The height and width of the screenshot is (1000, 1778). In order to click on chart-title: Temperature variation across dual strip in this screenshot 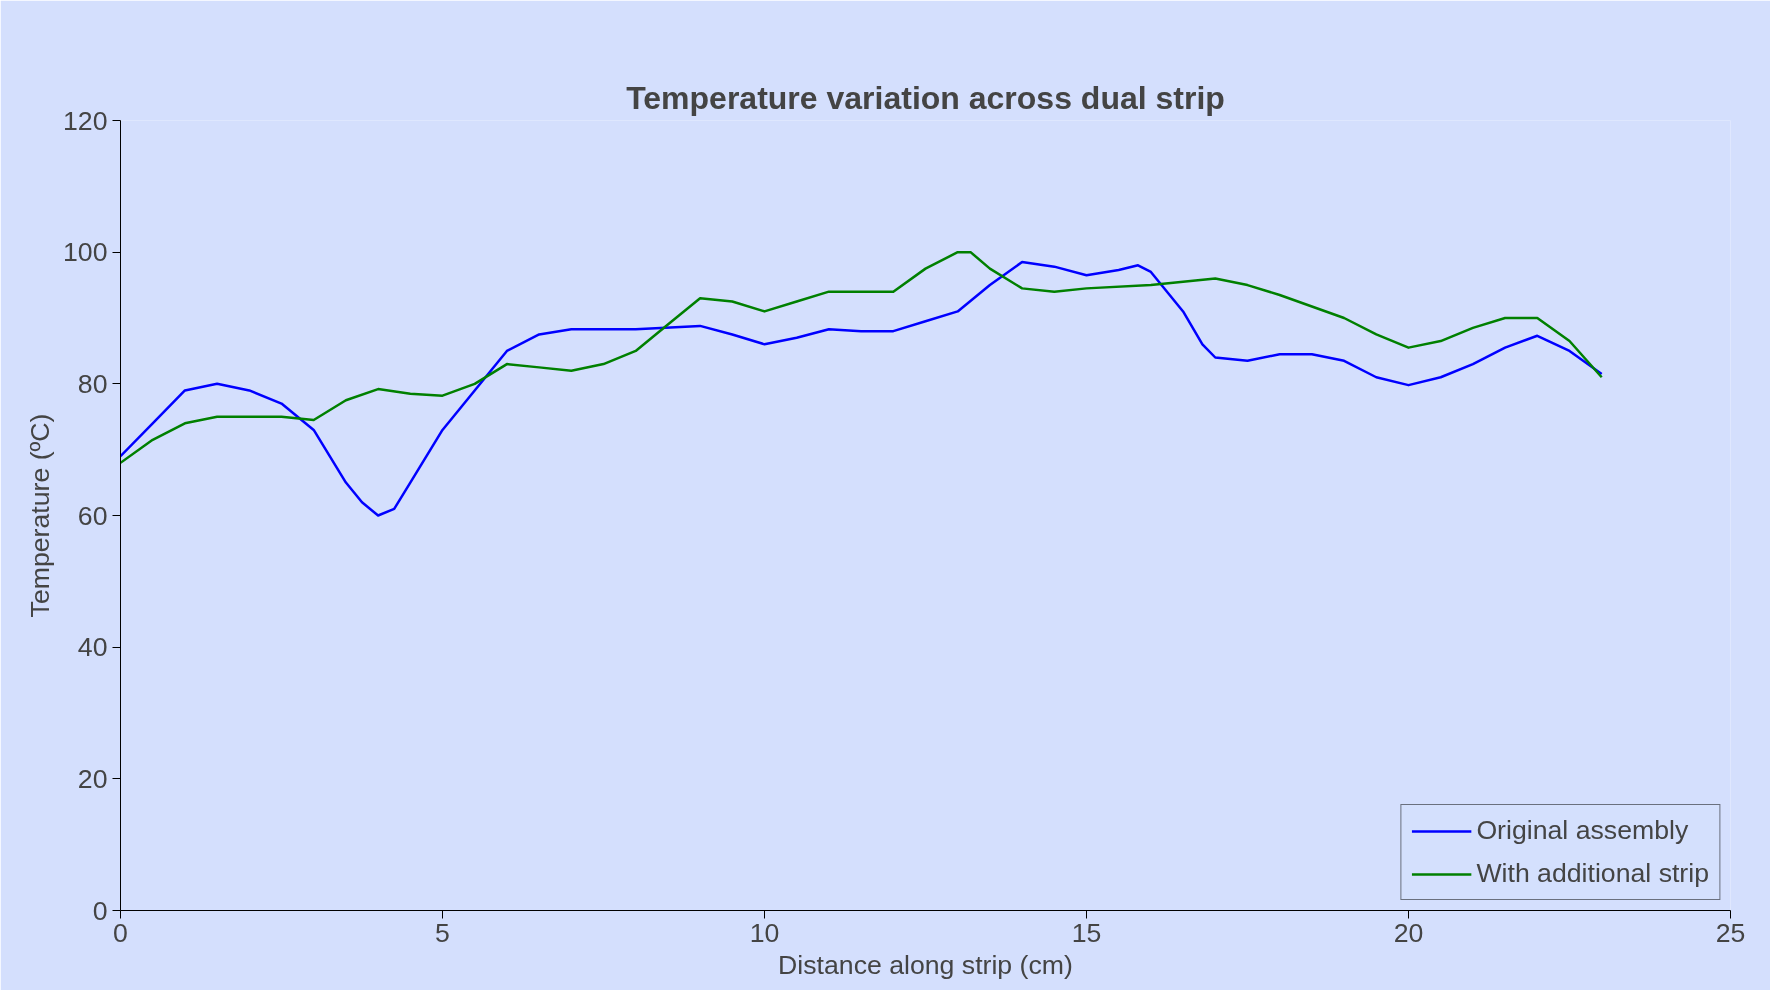, I will do `click(925, 97)`.